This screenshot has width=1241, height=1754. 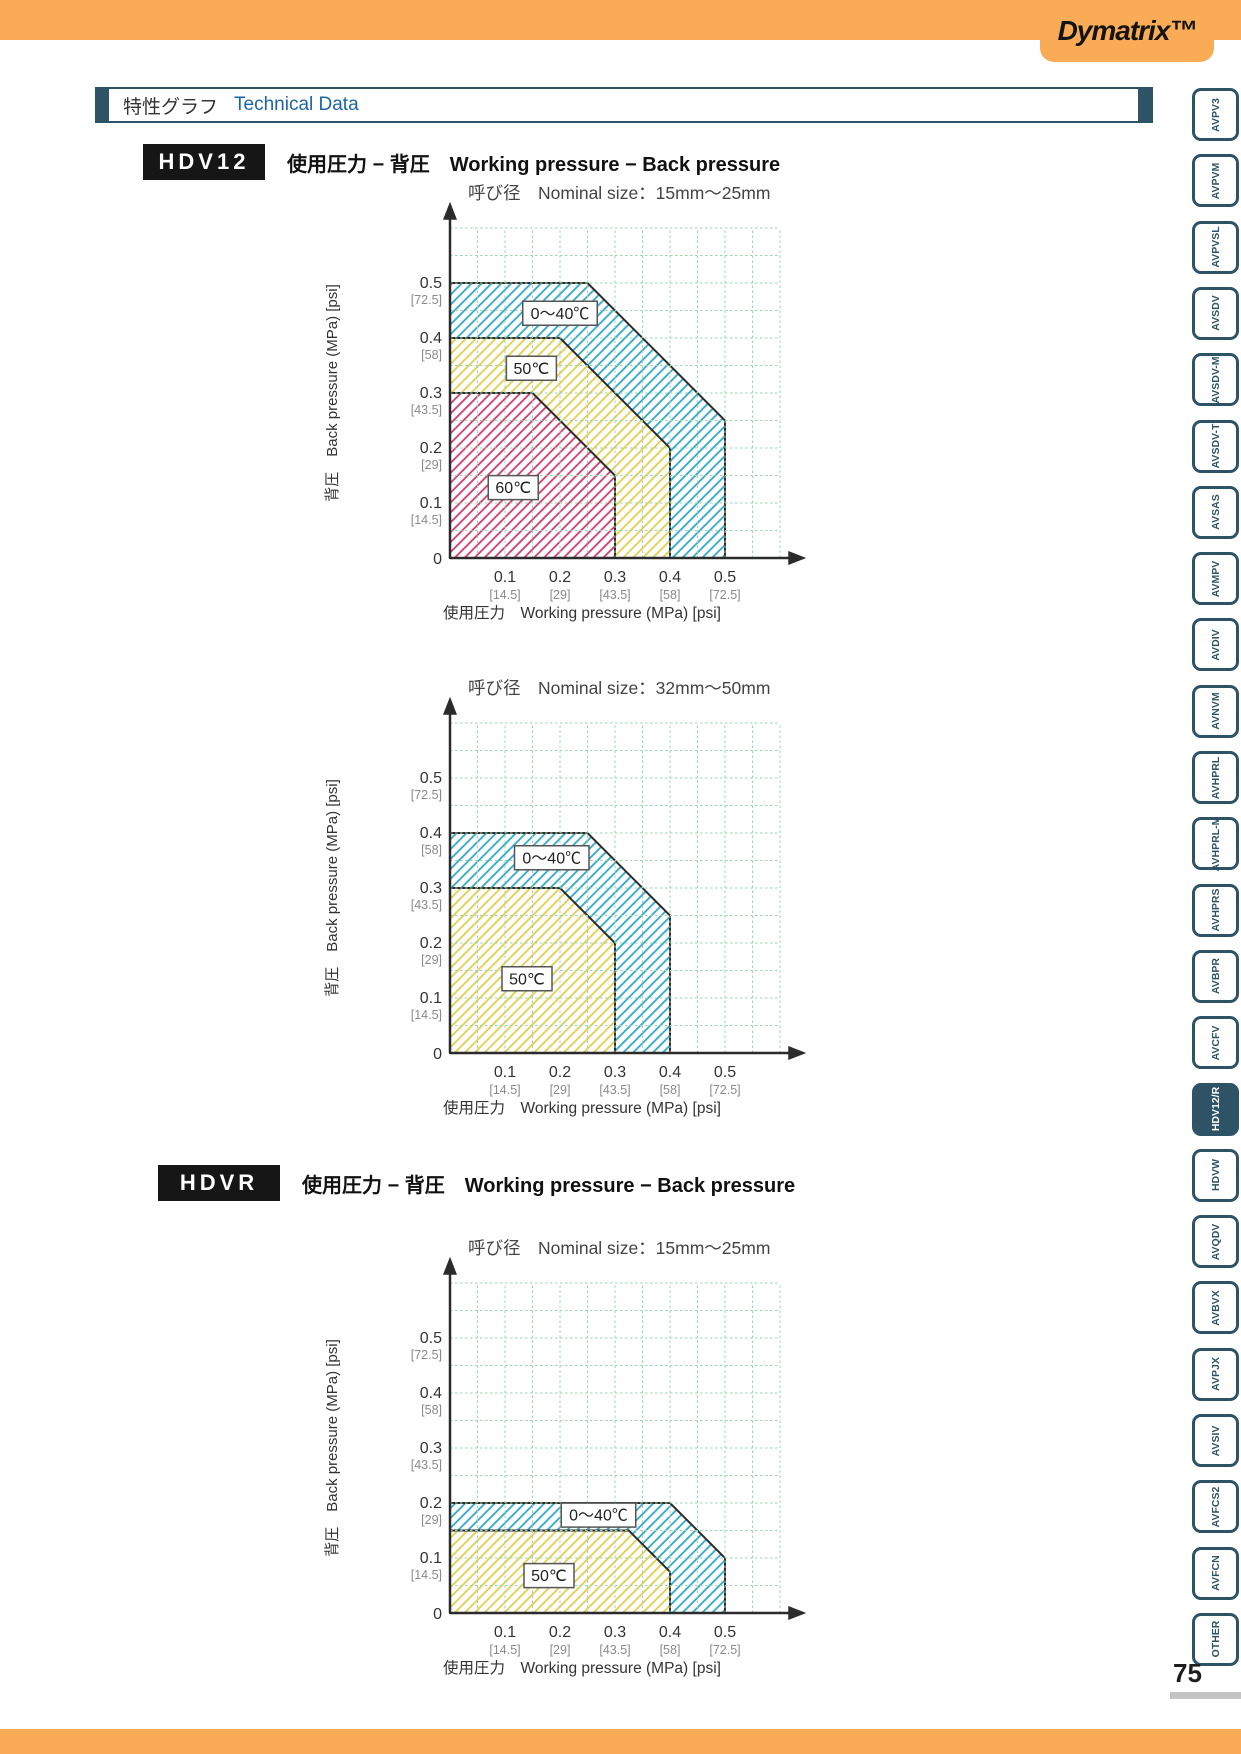 What do you see at coordinates (1215, 1109) in the screenshot?
I see `sidebar-tab-hdv12-r: HDV12/R` at bounding box center [1215, 1109].